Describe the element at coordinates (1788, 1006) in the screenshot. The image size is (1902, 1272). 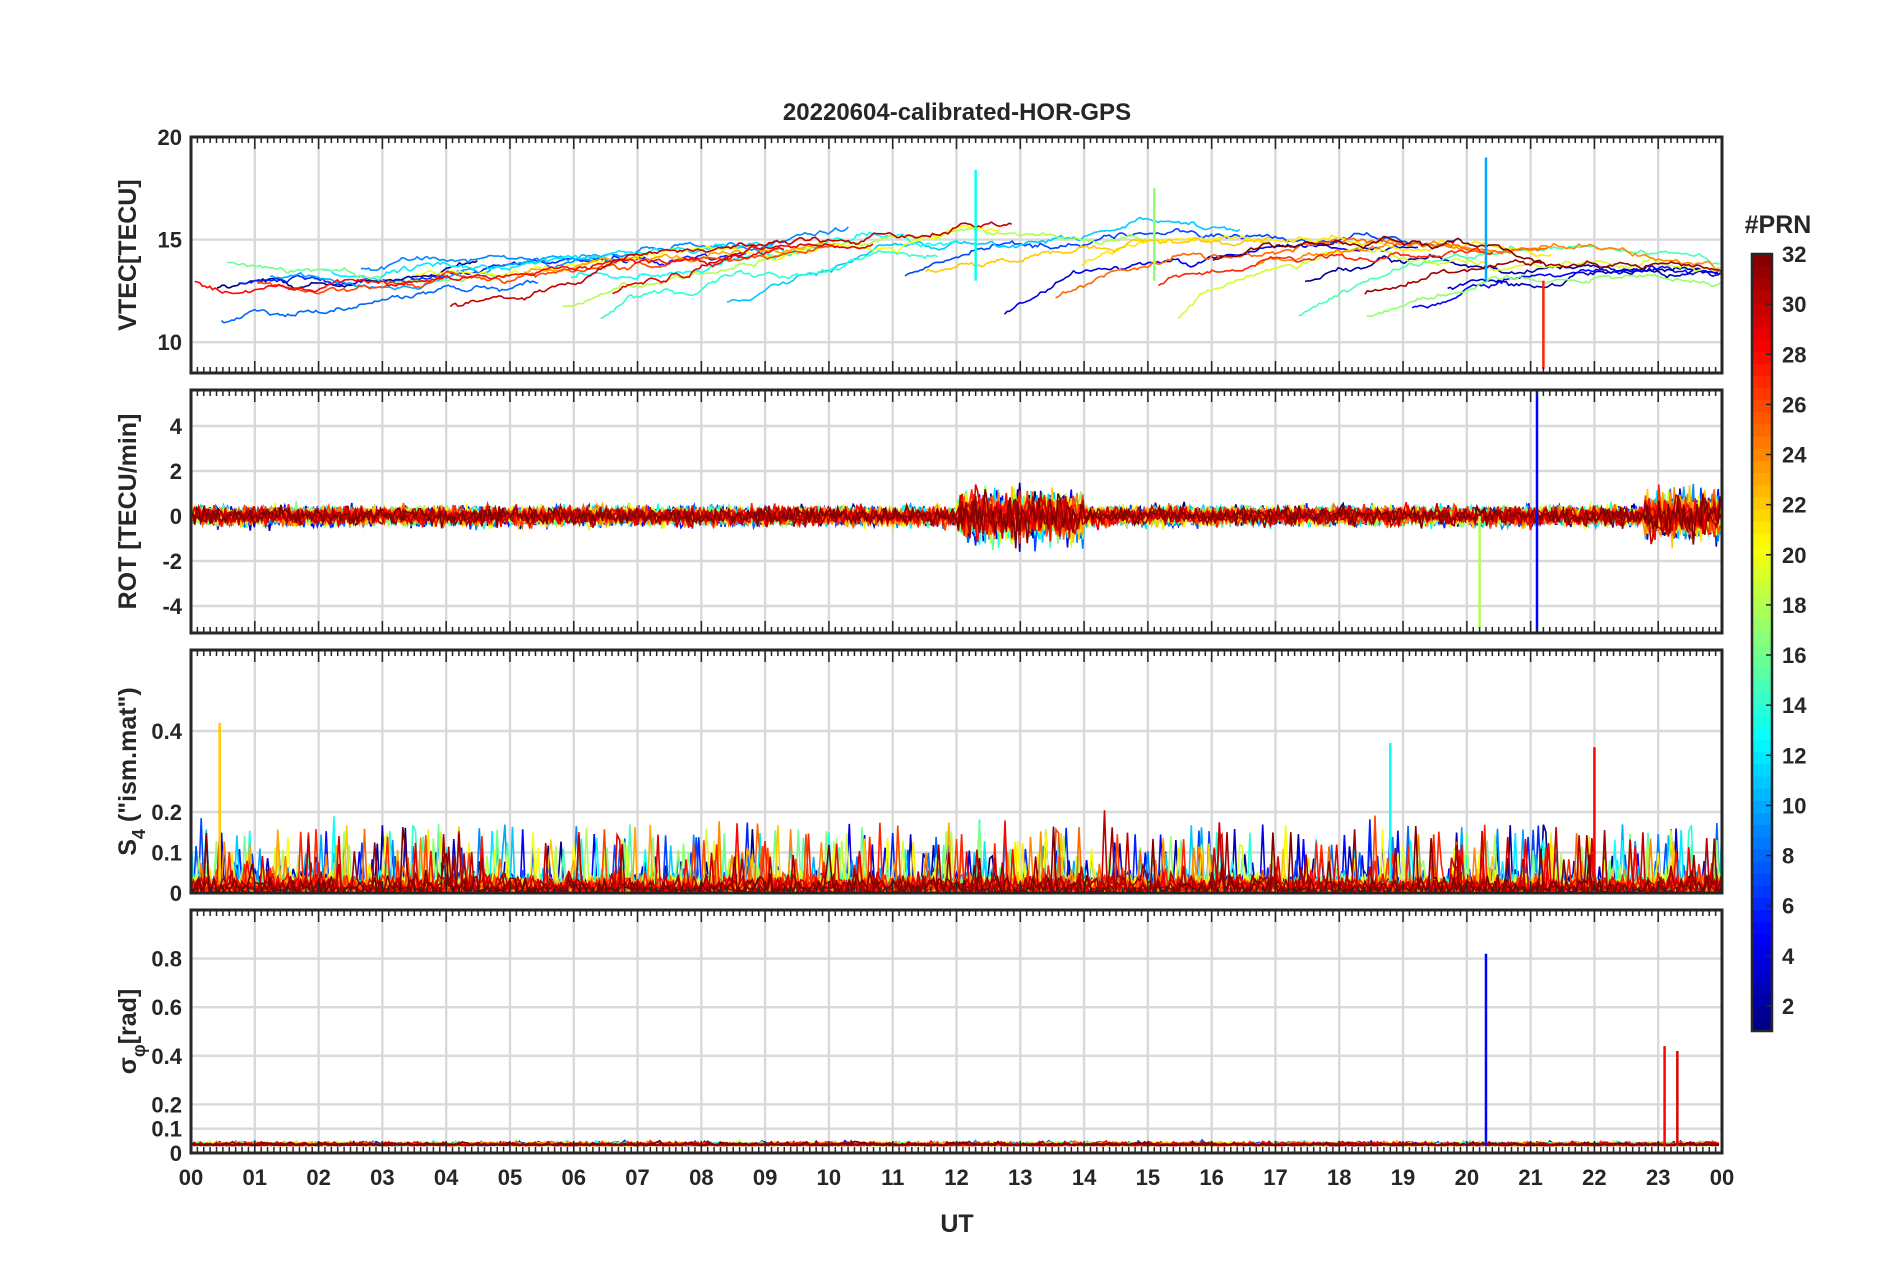
I see `colorbar-tick-label: 2` at that location.